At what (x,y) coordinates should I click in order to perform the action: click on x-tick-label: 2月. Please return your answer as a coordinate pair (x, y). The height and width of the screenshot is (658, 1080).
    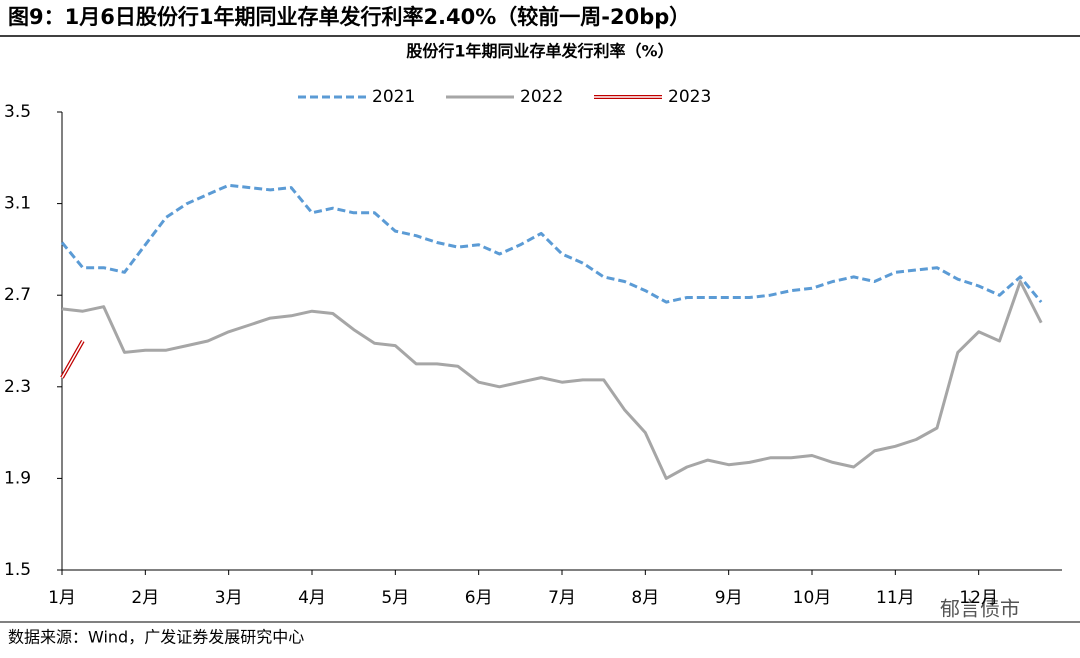
    Looking at the image, I should click on (145, 598).